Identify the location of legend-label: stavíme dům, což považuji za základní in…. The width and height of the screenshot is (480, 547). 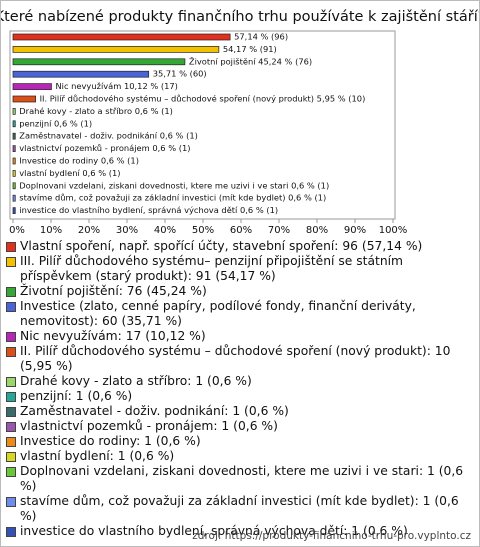
(239, 508).